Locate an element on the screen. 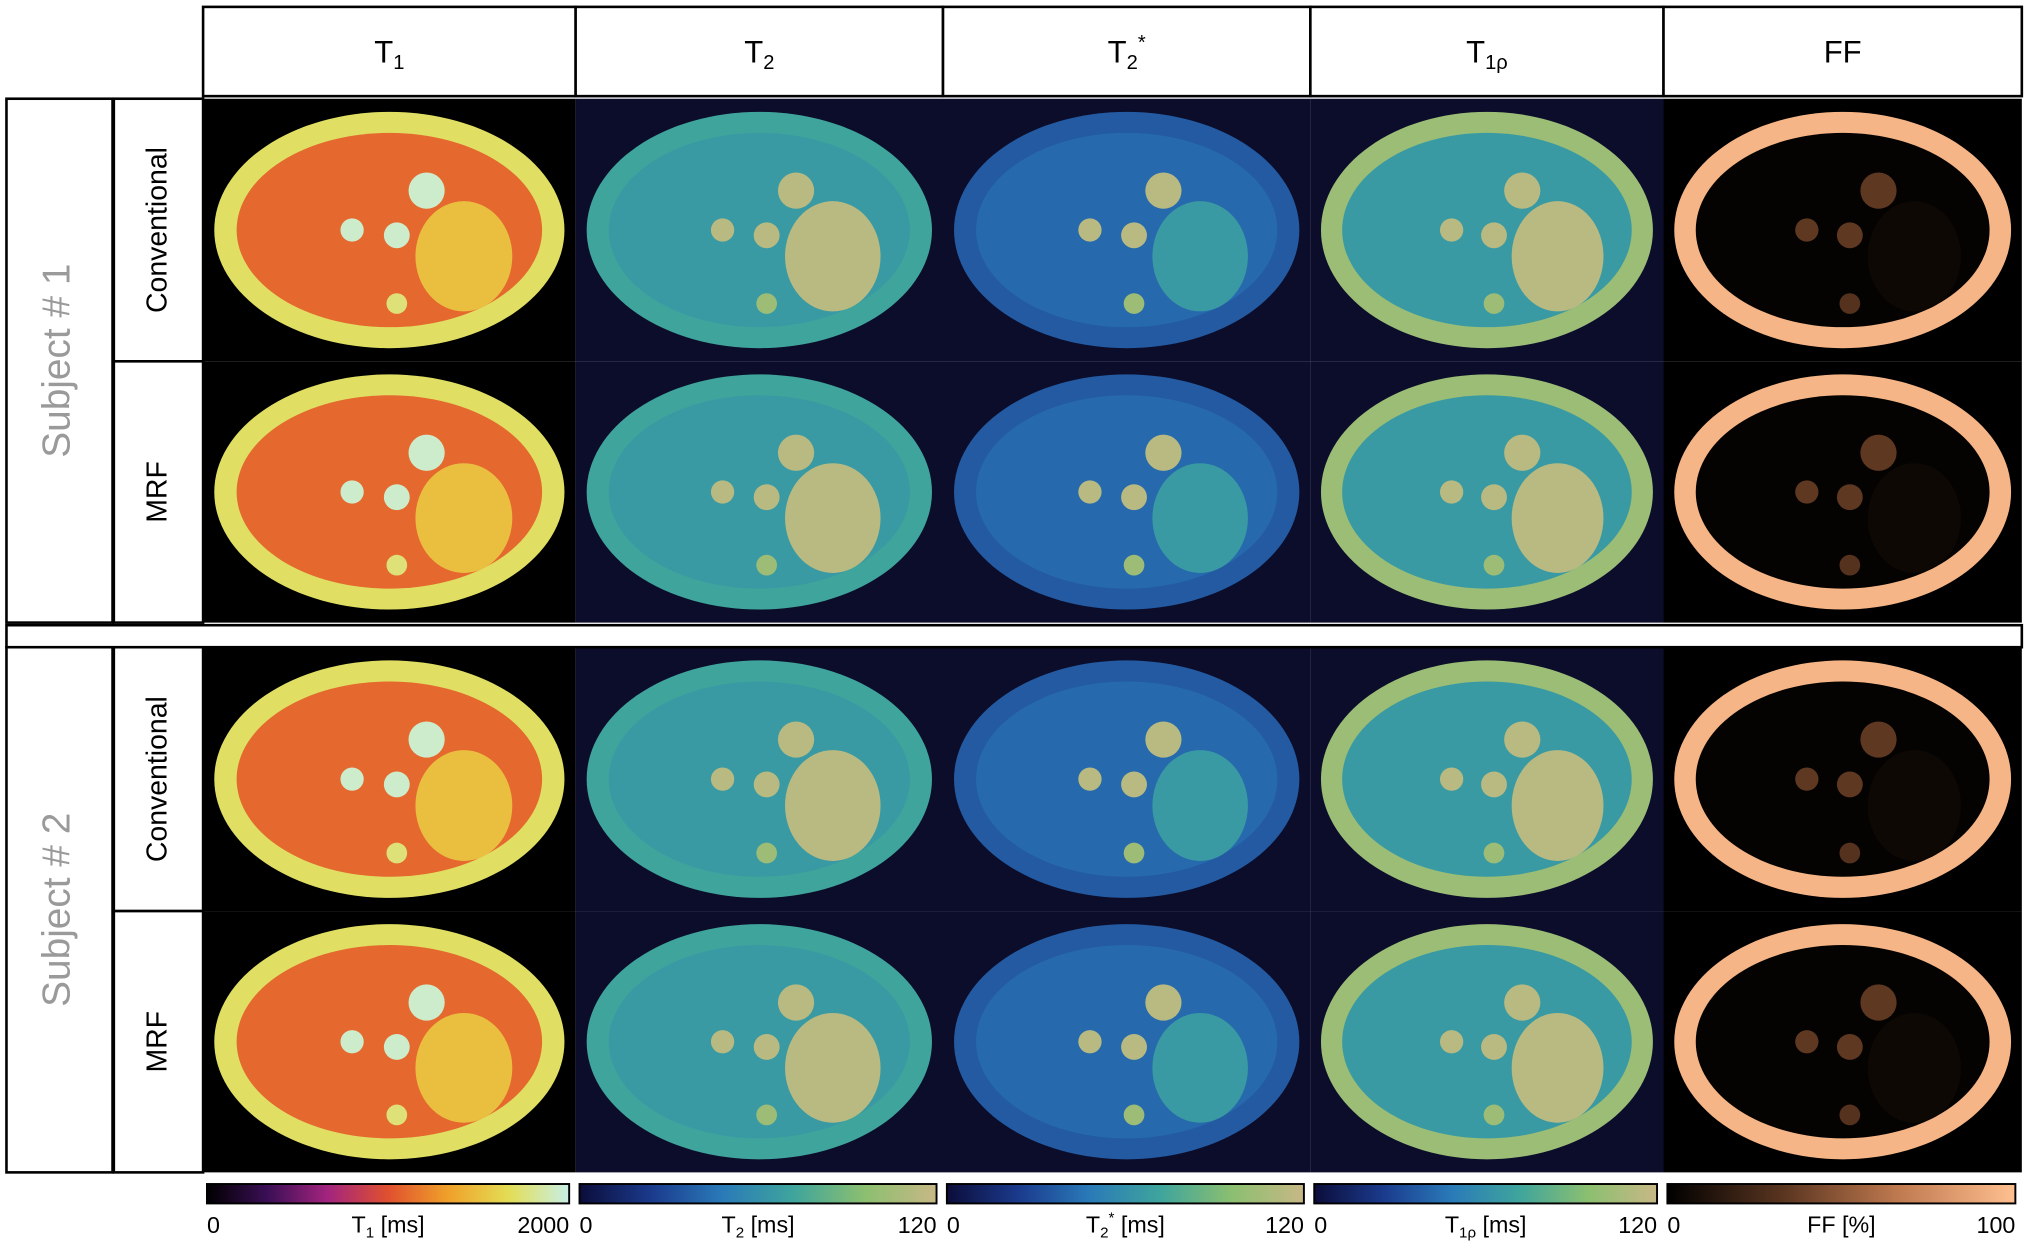 This screenshot has width=2027, height=1253. colorbar-label-sub: 1ρ is located at coordinates (1467, 1233).